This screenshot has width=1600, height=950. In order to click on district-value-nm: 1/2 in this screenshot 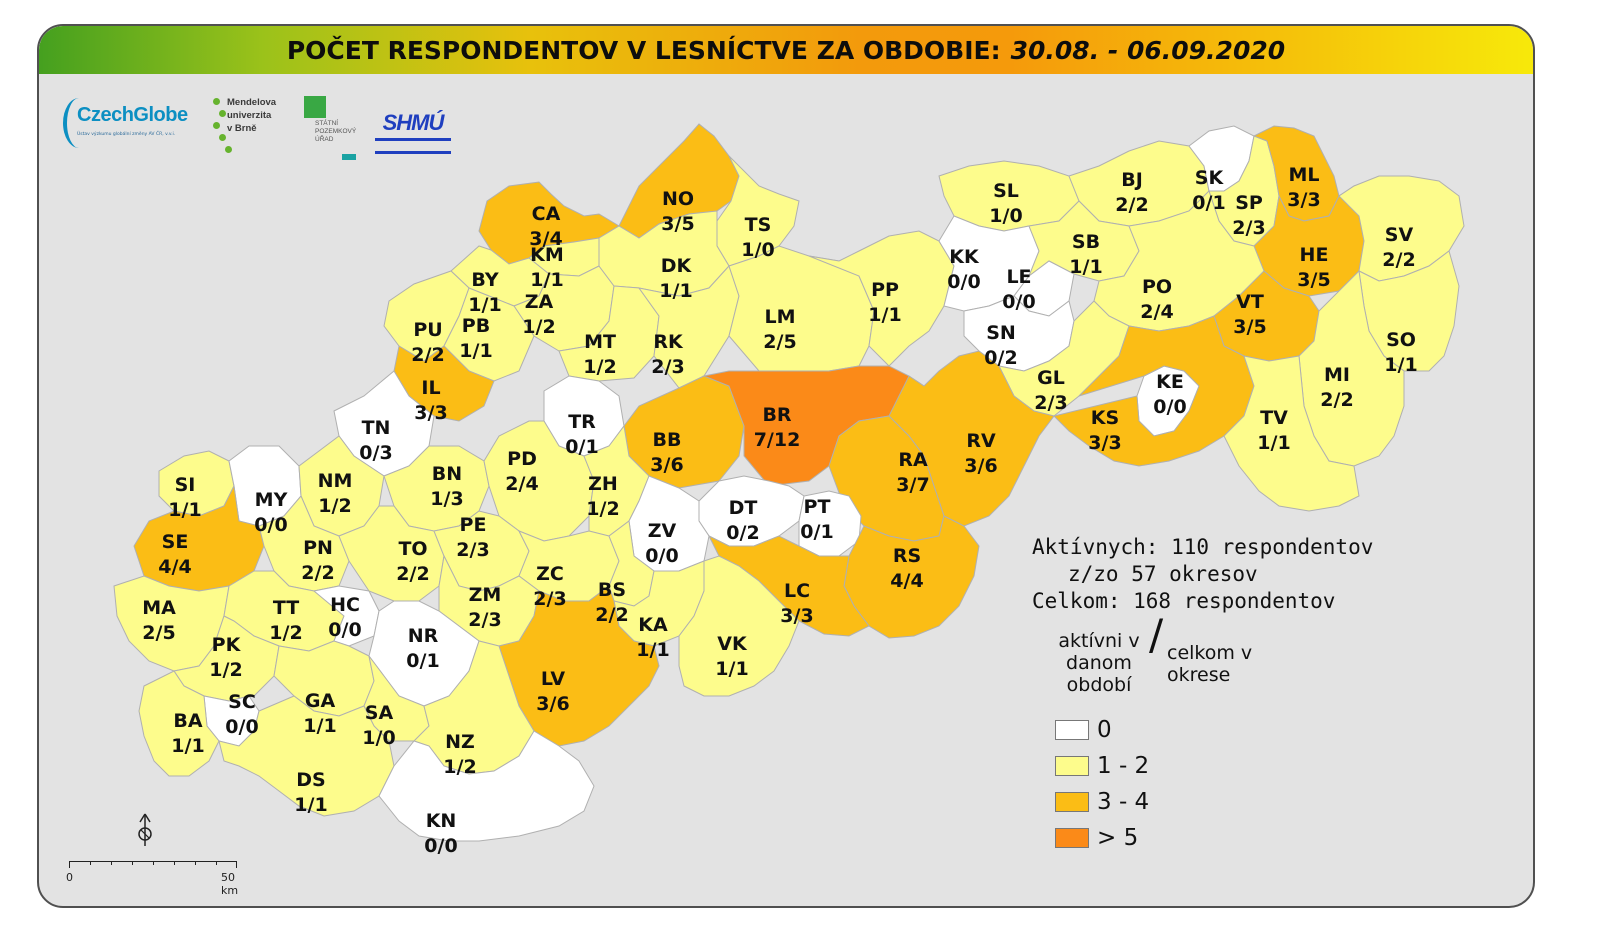, I will do `click(334, 506)`.